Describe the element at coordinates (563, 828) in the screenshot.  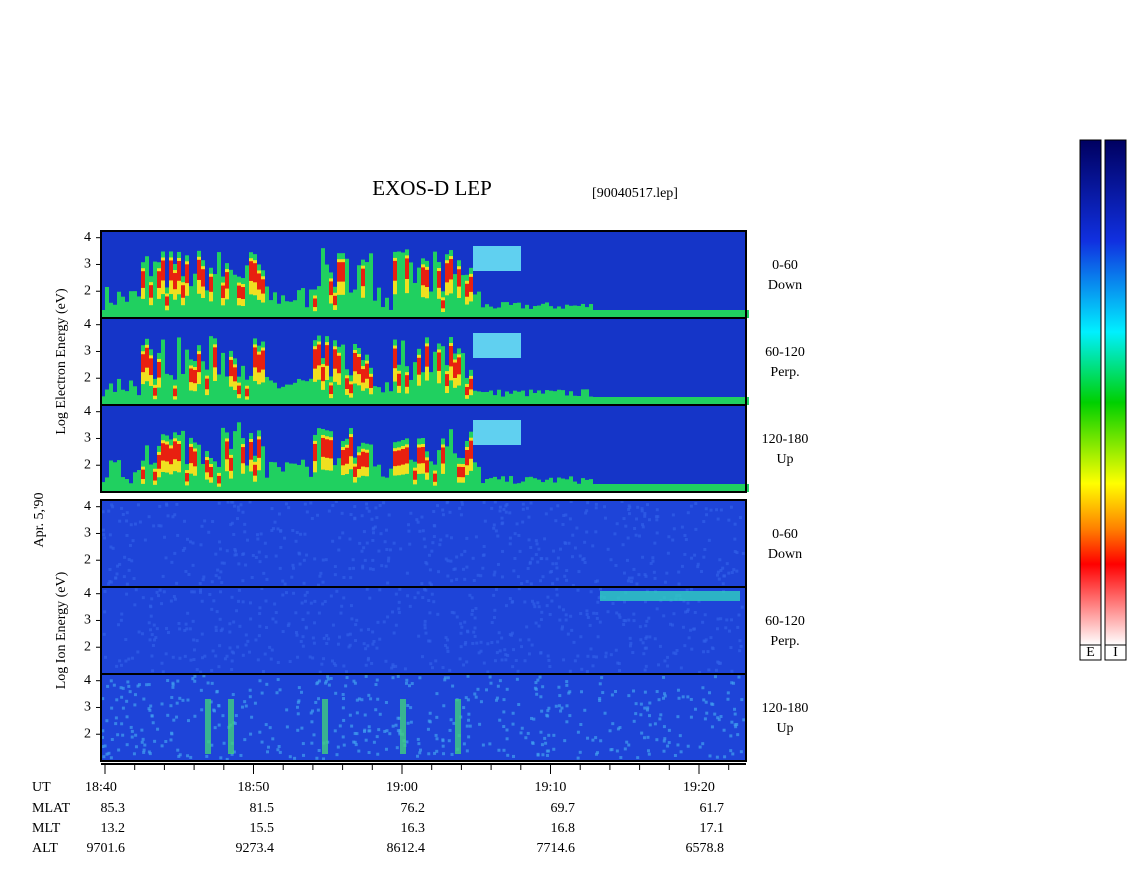
I see `ephemeris-value: 16.8` at that location.